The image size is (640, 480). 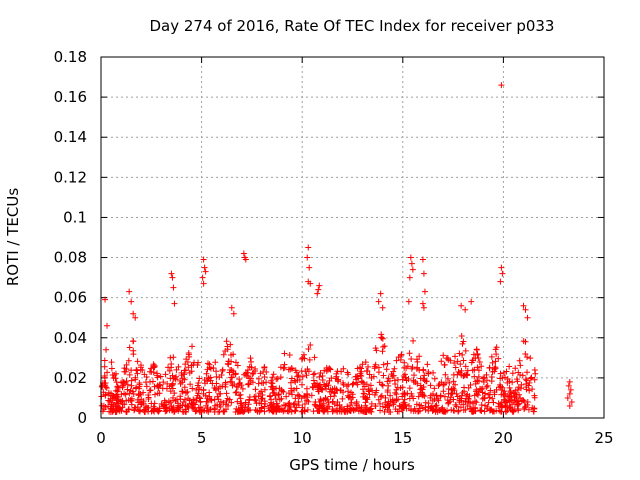 What do you see at coordinates (70, 57) in the screenshot?
I see `y-tick-label: 0.18` at bounding box center [70, 57].